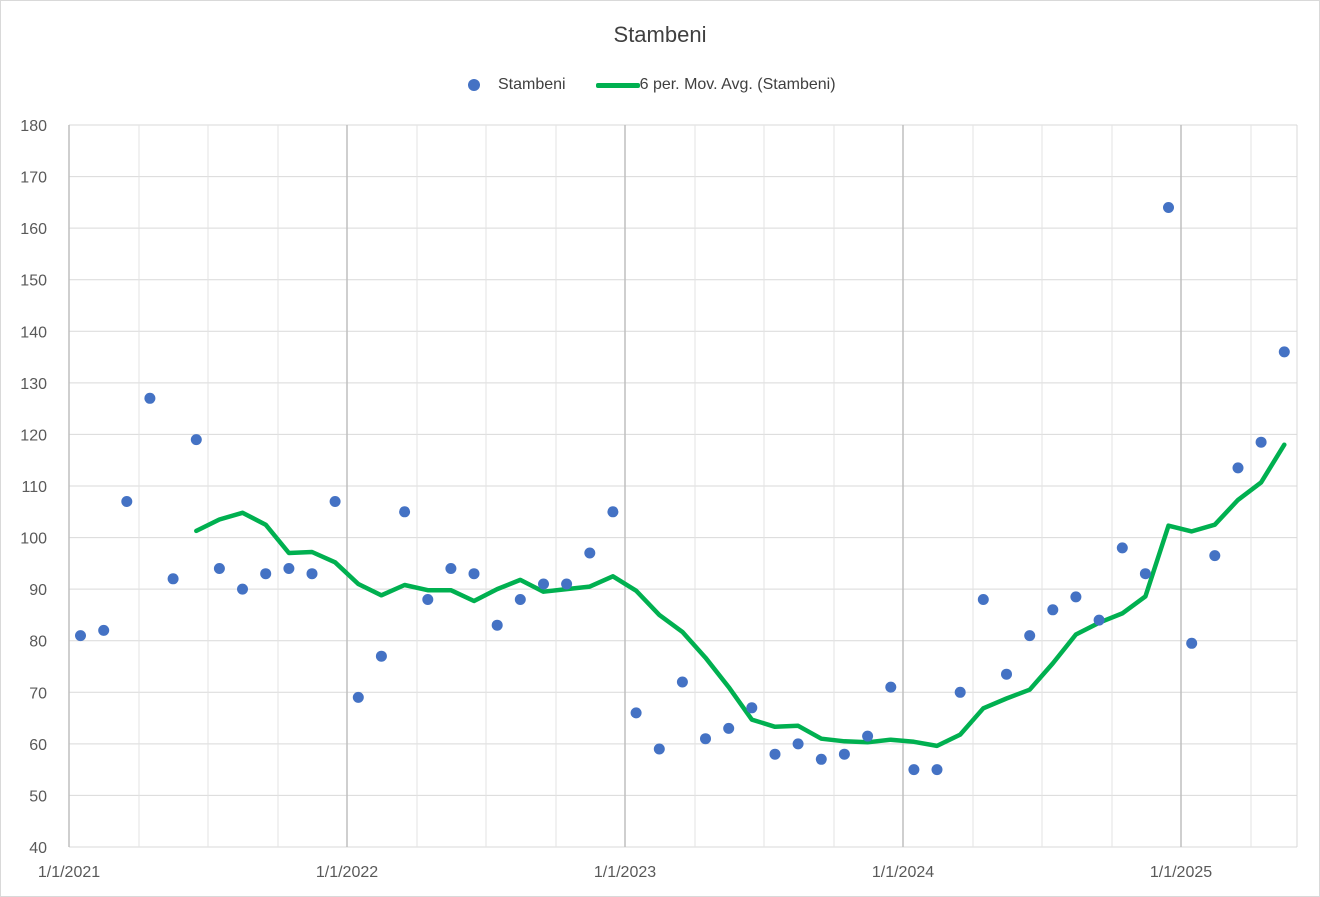 Image resolution: width=1320 pixels, height=897 pixels. I want to click on x-tick-label: 1/1/2022, so click(347, 872).